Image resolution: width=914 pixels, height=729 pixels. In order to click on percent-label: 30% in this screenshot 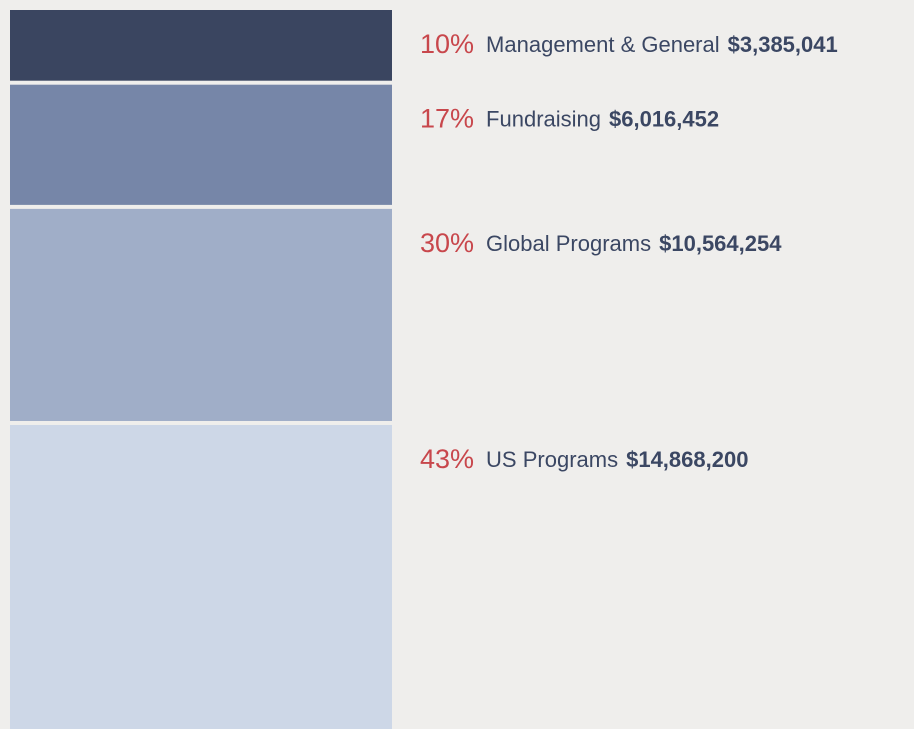, I will do `click(447, 243)`.